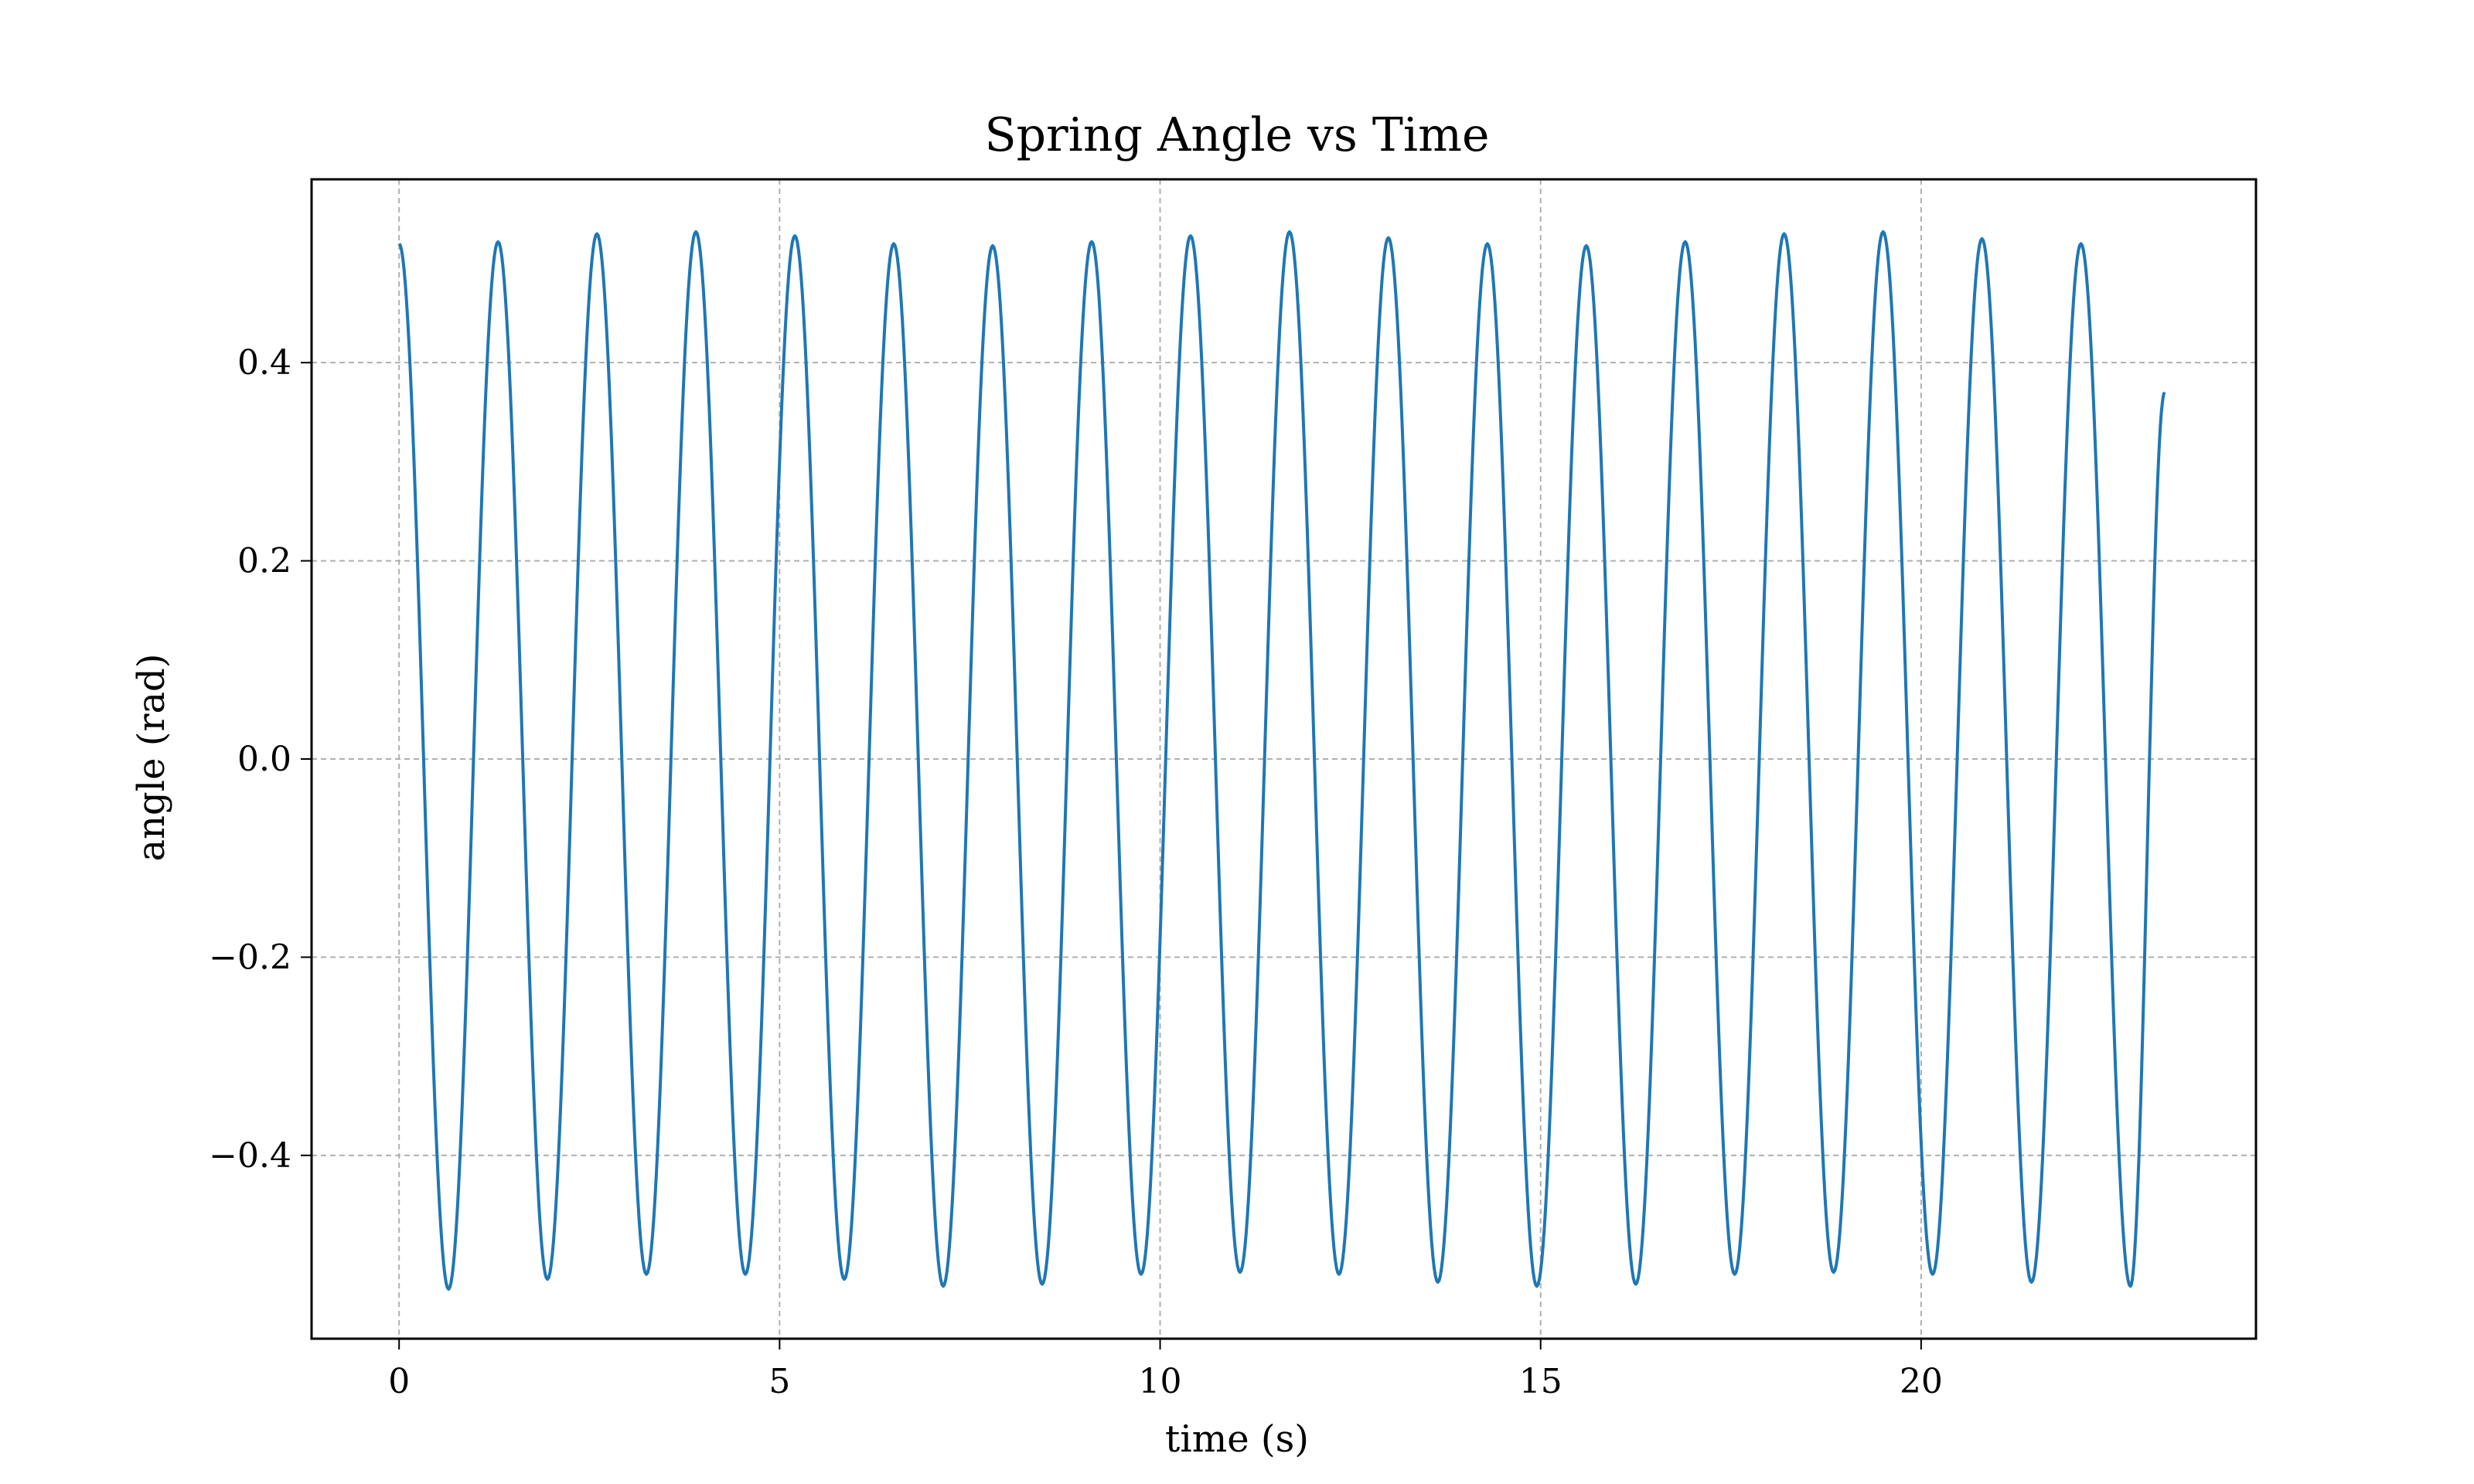 The height and width of the screenshot is (1484, 2474). What do you see at coordinates (1540, 1381) in the screenshot?
I see `x-tick-label: 15` at bounding box center [1540, 1381].